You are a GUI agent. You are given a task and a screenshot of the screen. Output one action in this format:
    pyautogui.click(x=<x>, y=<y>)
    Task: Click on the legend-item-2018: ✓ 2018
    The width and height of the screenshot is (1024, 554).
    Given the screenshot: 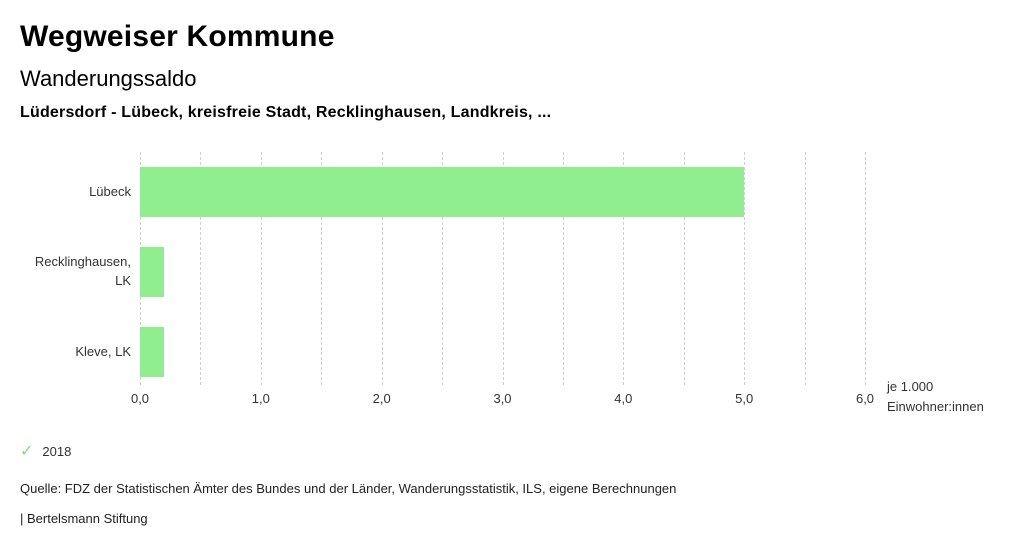 What is the action you would take?
    pyautogui.click(x=45, y=451)
    